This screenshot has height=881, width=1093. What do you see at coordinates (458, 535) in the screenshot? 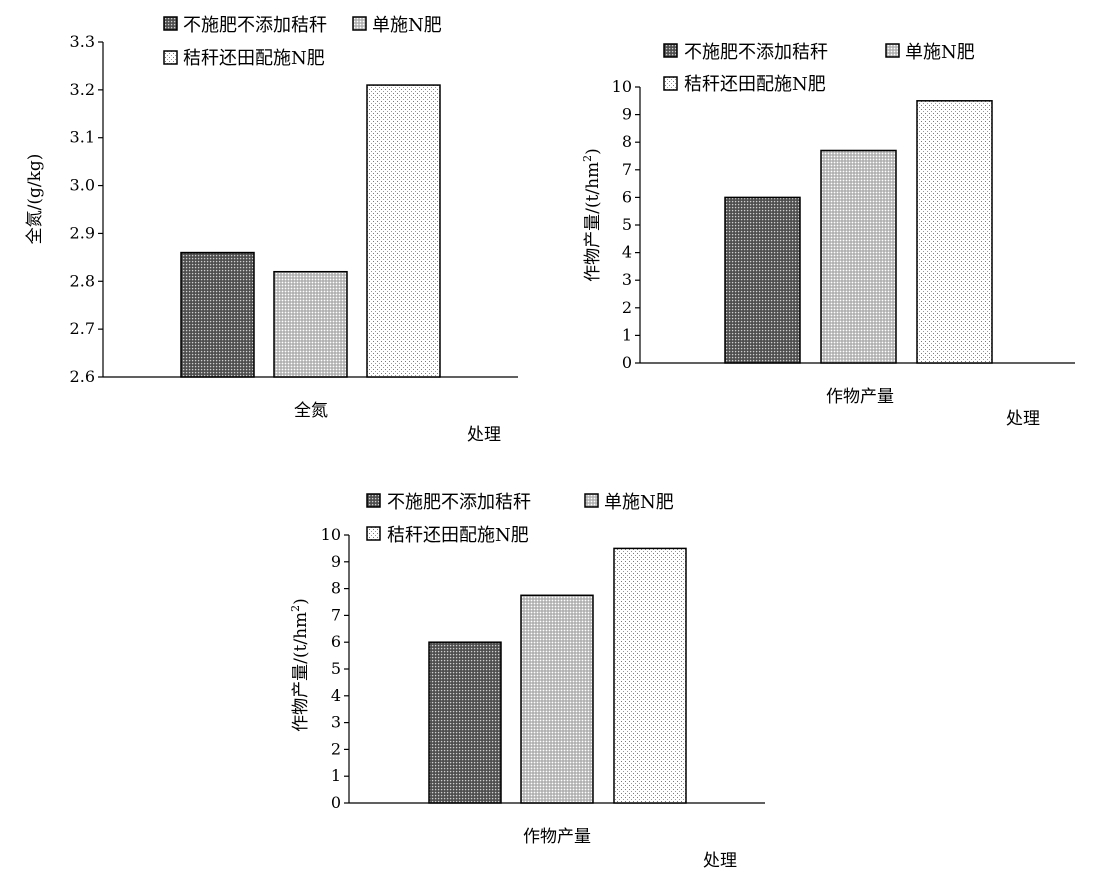
I see `chart3-legend-label-2: 秸秆还田配施N肥` at bounding box center [458, 535].